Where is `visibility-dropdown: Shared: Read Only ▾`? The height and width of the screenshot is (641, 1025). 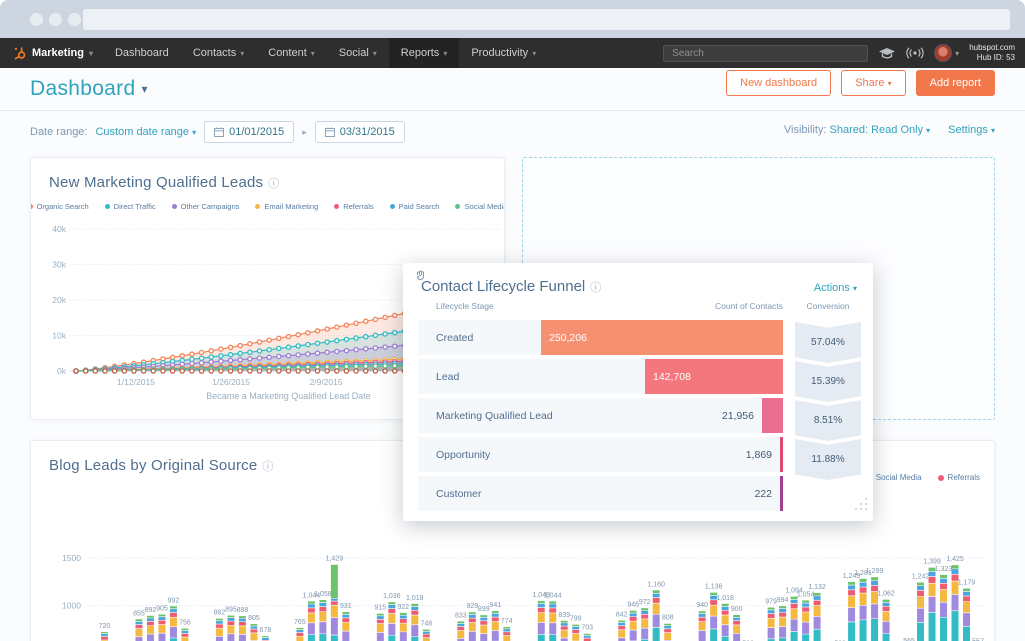 visibility-dropdown: Shared: Read Only ▾ is located at coordinates (880, 130).